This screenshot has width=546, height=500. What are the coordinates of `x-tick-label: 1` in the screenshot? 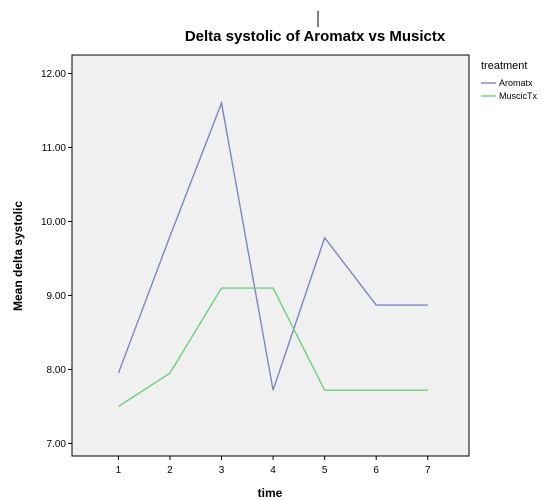 It's located at (119, 470).